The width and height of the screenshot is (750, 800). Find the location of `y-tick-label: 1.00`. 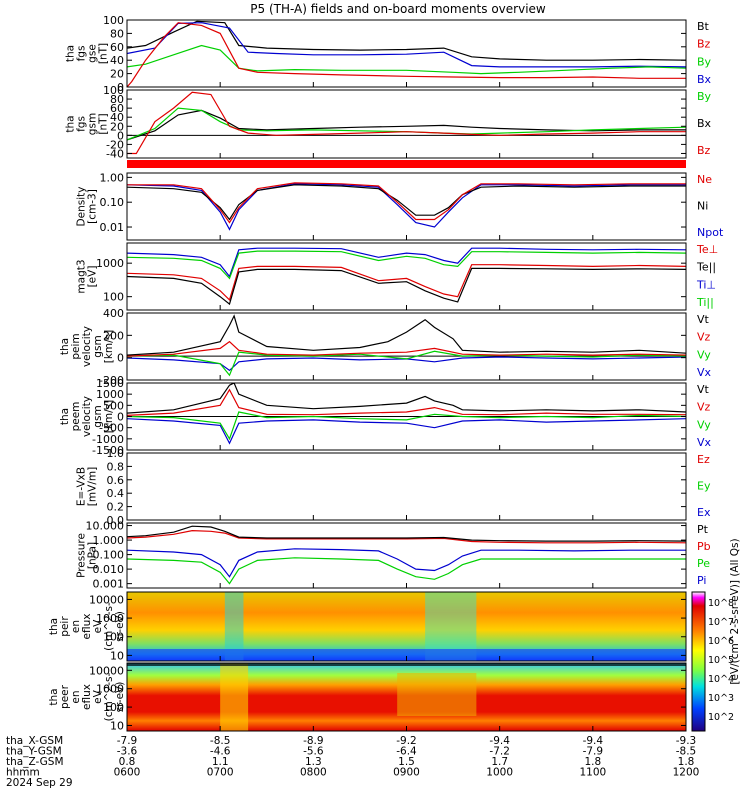

y-tick-label: 1.00 is located at coordinates (112, 177).